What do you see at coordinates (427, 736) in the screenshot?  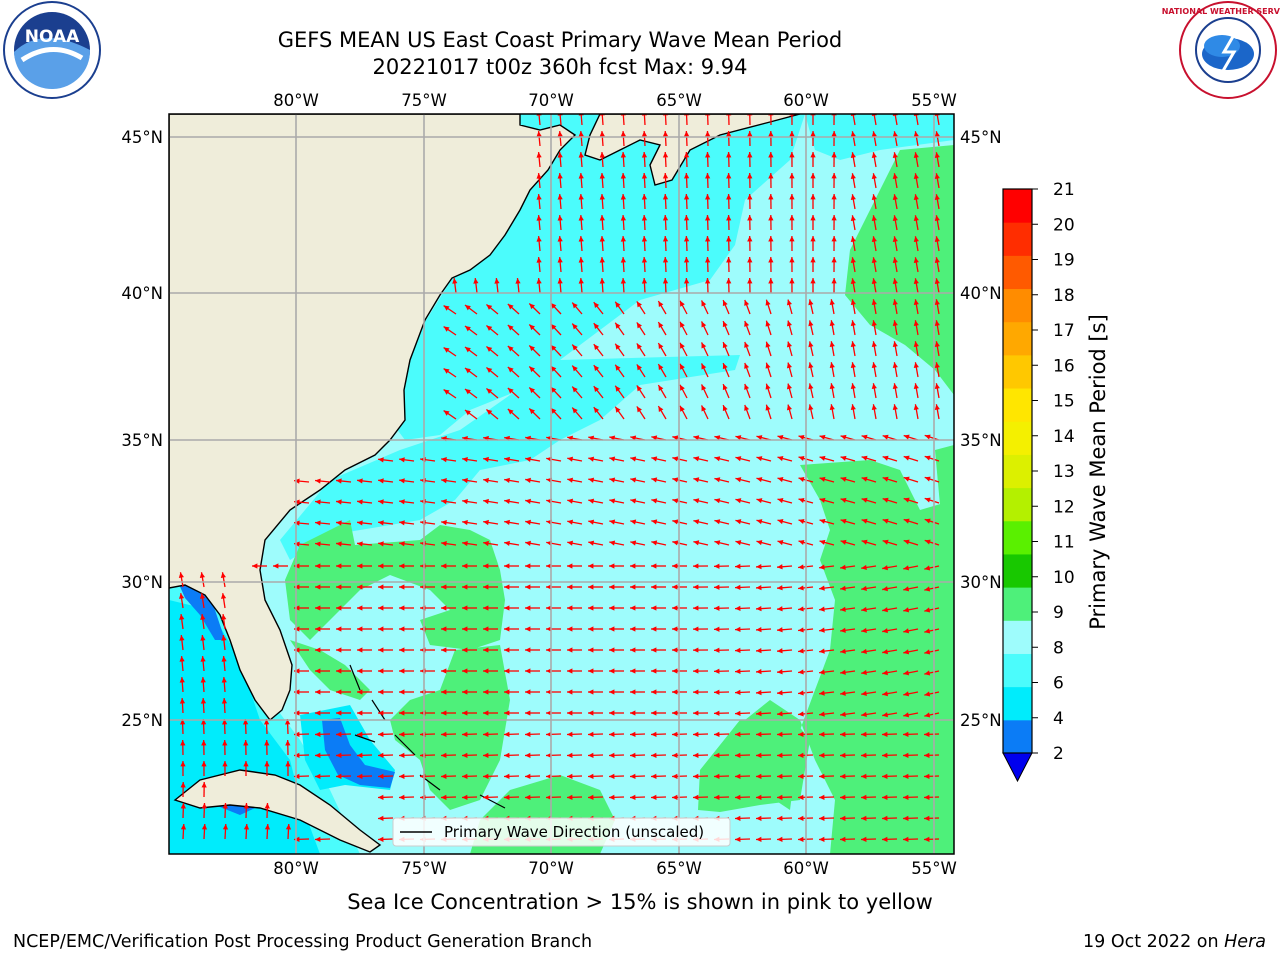 I see `land-bahamas` at bounding box center [427, 736].